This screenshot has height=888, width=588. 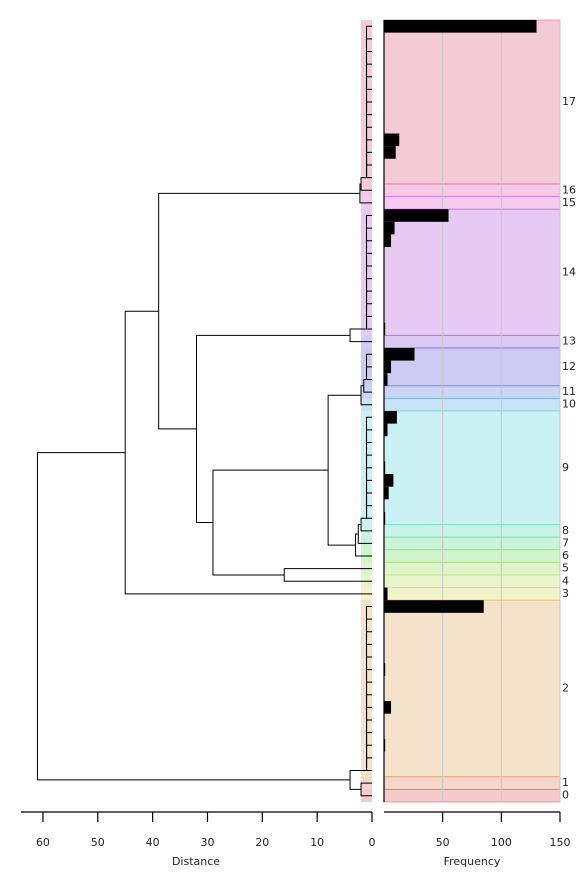 What do you see at coordinates (569, 189) in the screenshot?
I see `cluster-label: 16` at bounding box center [569, 189].